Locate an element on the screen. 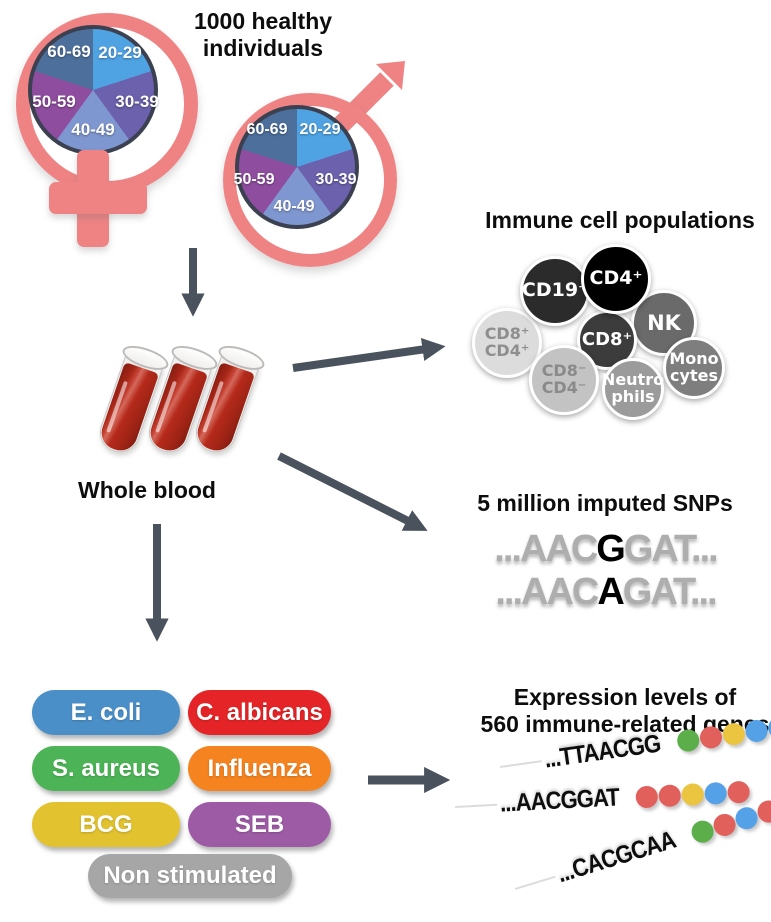 Image resolution: width=771 pixels, height=922 pixels. pill-non-stimulated: Non stimulated is located at coordinates (190, 876).